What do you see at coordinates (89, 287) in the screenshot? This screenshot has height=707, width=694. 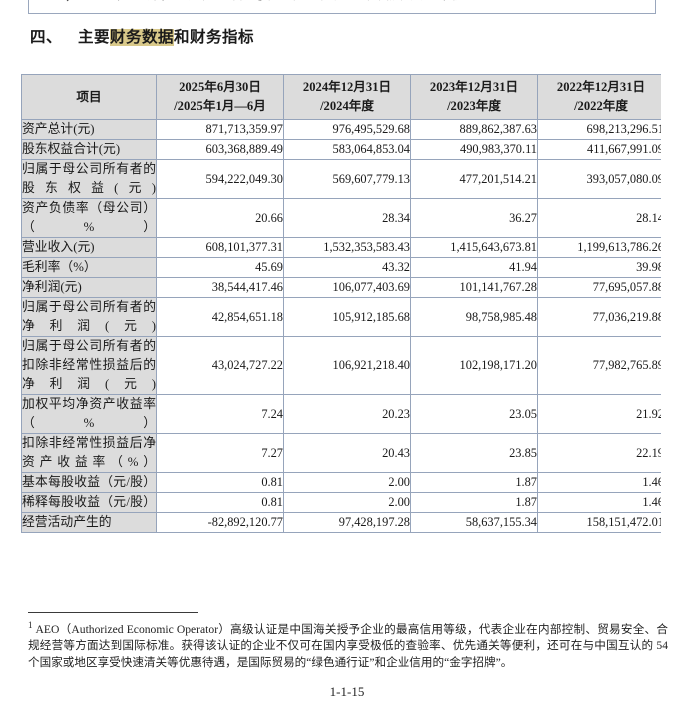 I see `row-label: 净利润(元)` at bounding box center [89, 287].